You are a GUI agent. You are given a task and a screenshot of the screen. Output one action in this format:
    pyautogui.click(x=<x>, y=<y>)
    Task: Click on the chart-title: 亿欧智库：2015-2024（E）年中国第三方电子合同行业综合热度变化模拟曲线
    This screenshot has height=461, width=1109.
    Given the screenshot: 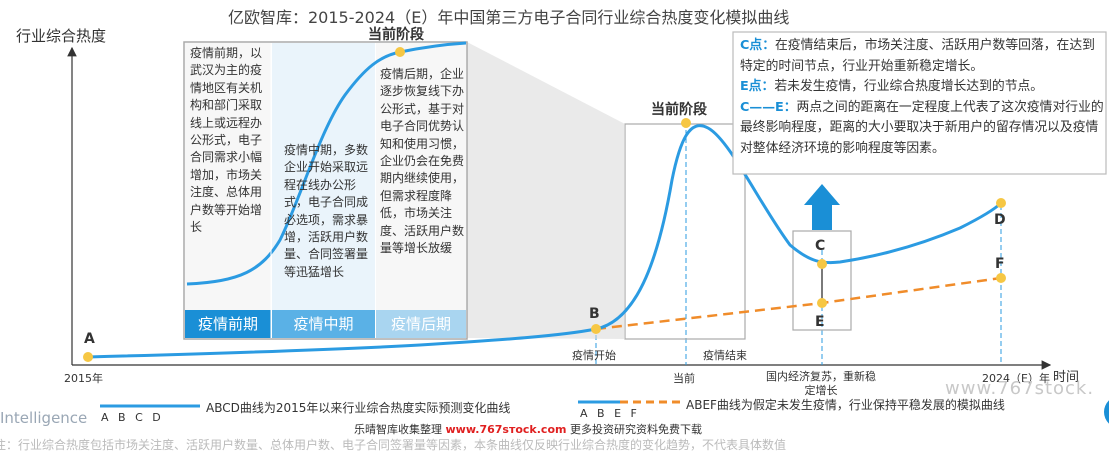 What is the action you would take?
    pyautogui.click(x=509, y=17)
    